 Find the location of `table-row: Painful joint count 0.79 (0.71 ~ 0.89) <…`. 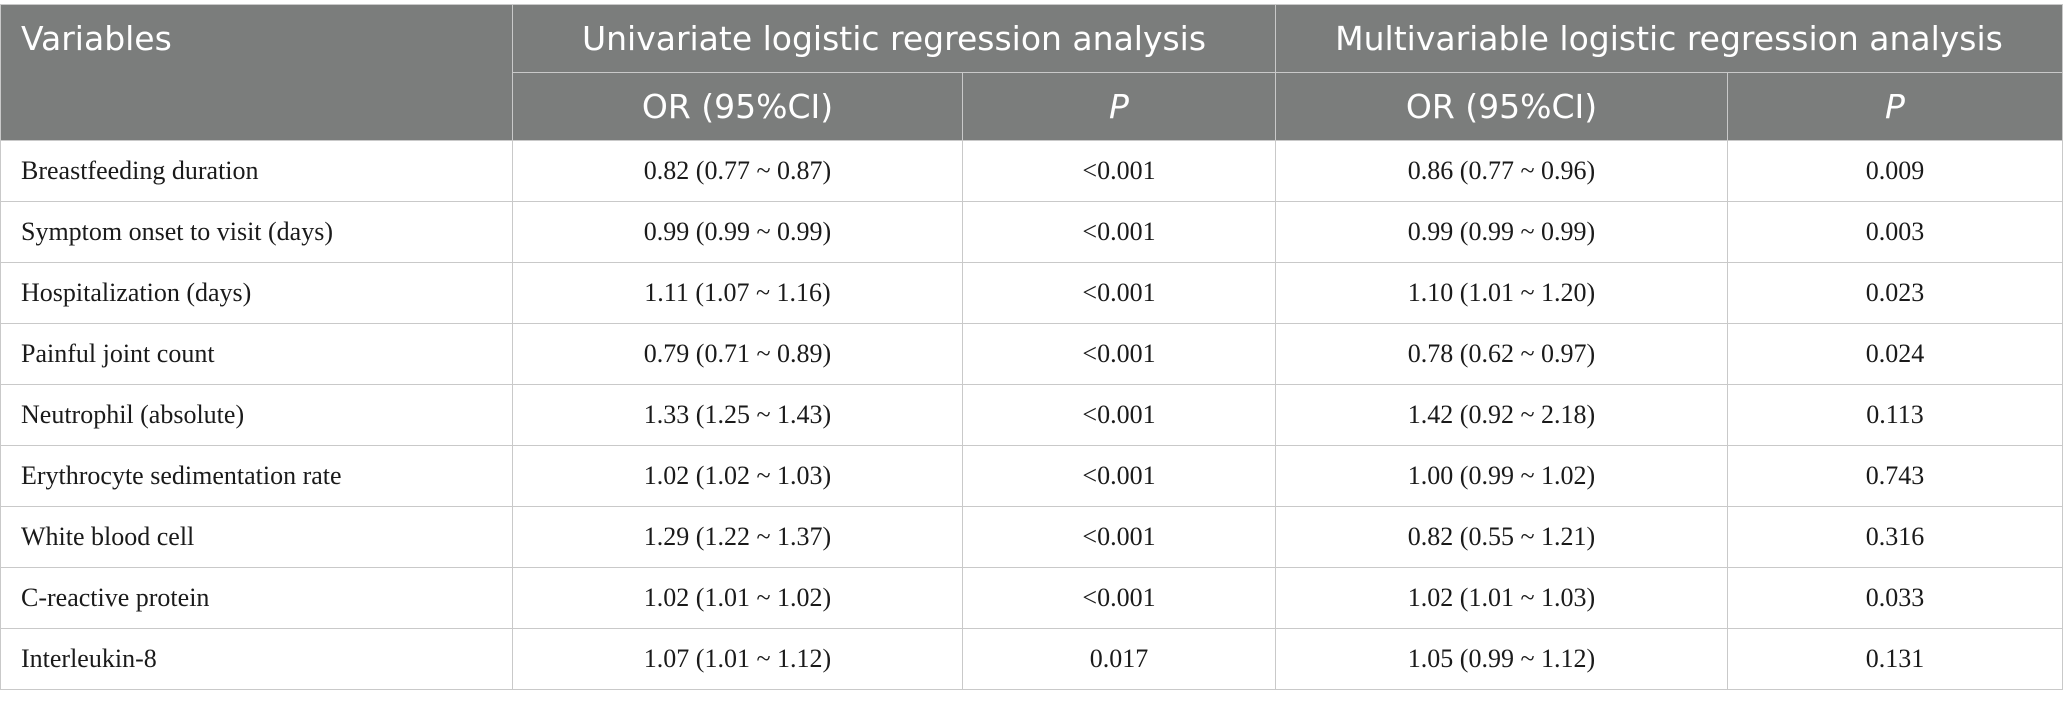

table-row: Painful joint count 0.79 (0.71 ~ 0.89) <… is located at coordinates (1031, 354).